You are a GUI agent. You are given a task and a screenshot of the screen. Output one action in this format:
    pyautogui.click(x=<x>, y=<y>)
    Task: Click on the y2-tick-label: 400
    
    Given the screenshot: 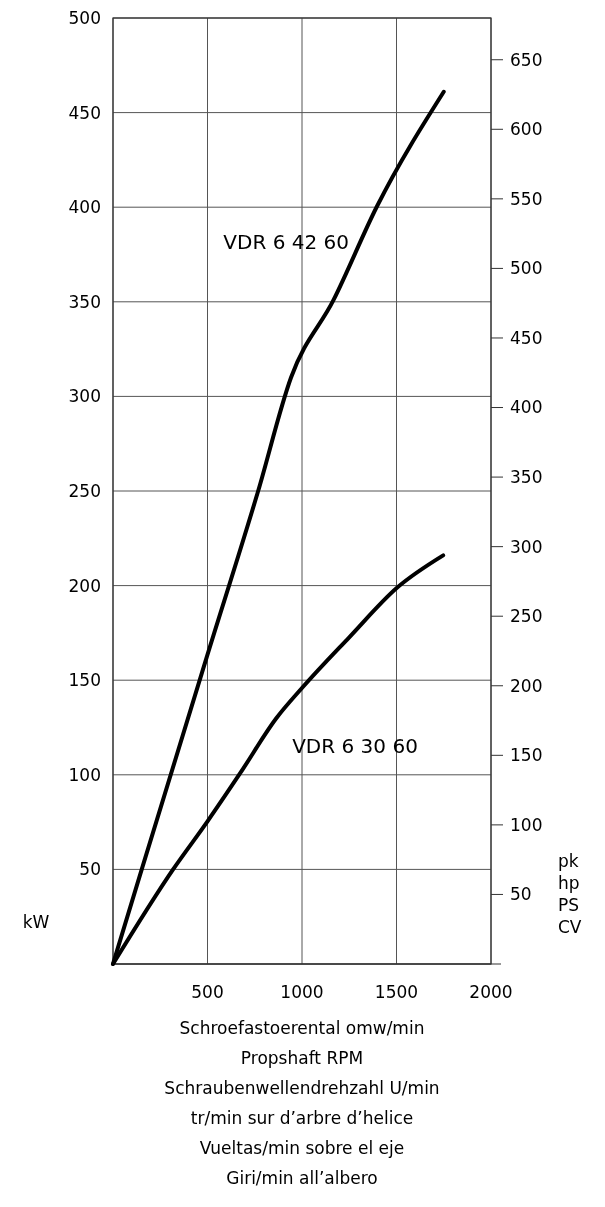 What is the action you would take?
    pyautogui.click(x=526, y=407)
    